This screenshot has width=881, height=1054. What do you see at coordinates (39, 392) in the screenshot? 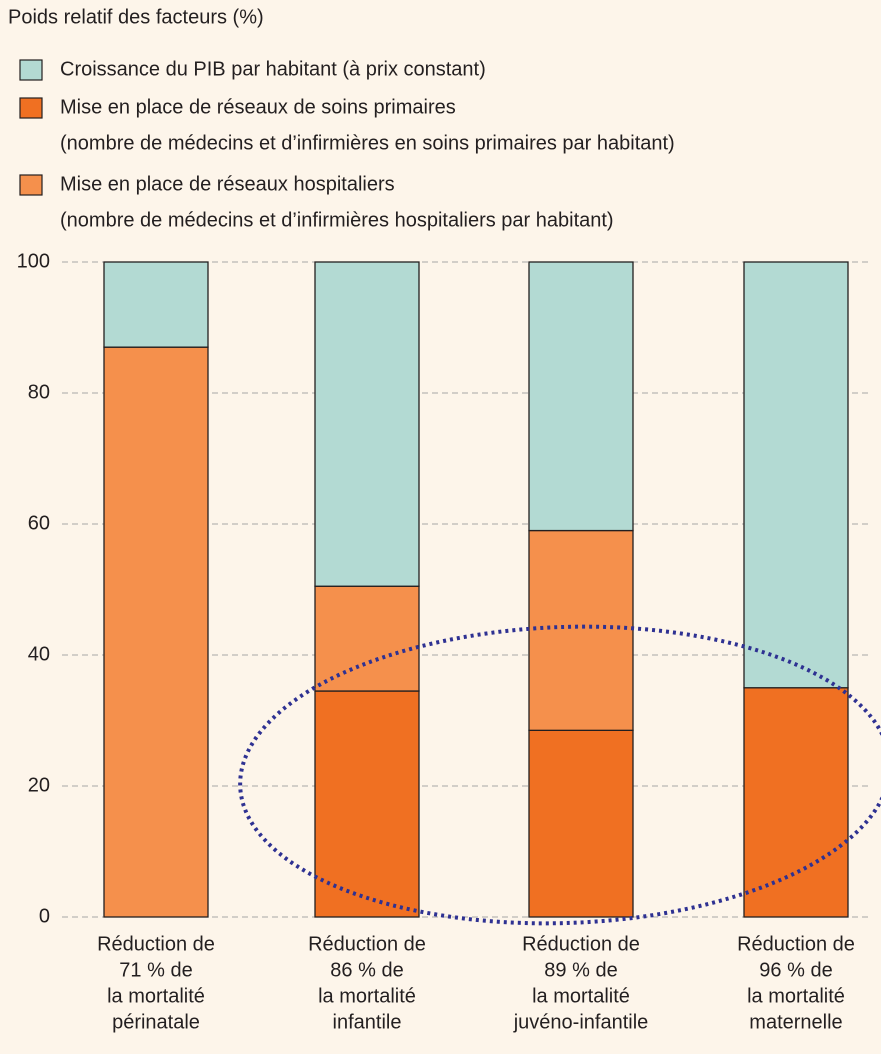
I see `y-tick-label: 80` at bounding box center [39, 392].